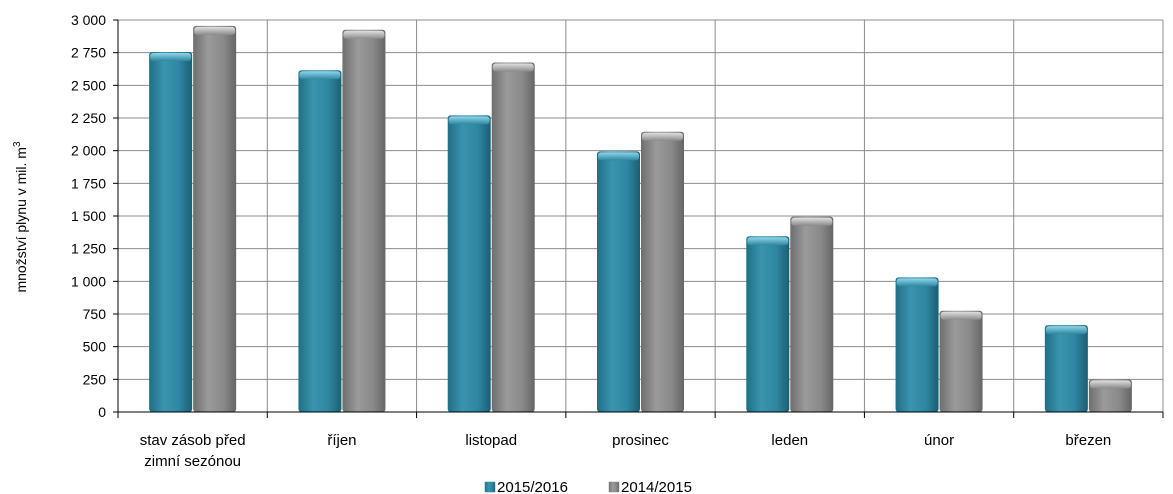 The width and height of the screenshot is (1173, 494). I want to click on y-tick-label: 500, so click(95, 347).